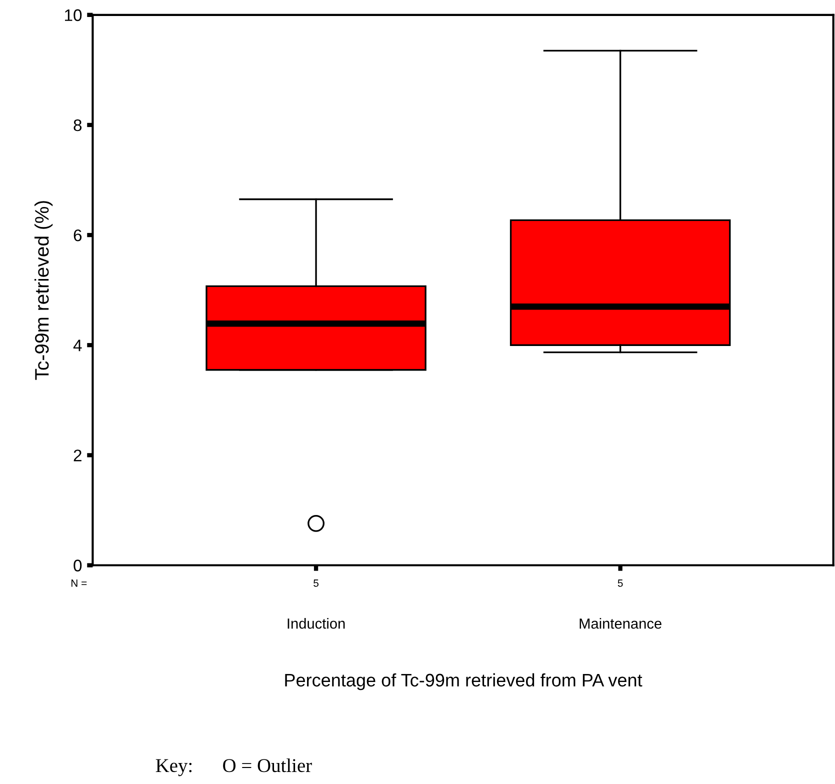 Image resolution: width=835 pixels, height=784 pixels. What do you see at coordinates (463, 681) in the screenshot?
I see `x-axis-title: Percentage of Tc-99m retrieved from PA vent` at bounding box center [463, 681].